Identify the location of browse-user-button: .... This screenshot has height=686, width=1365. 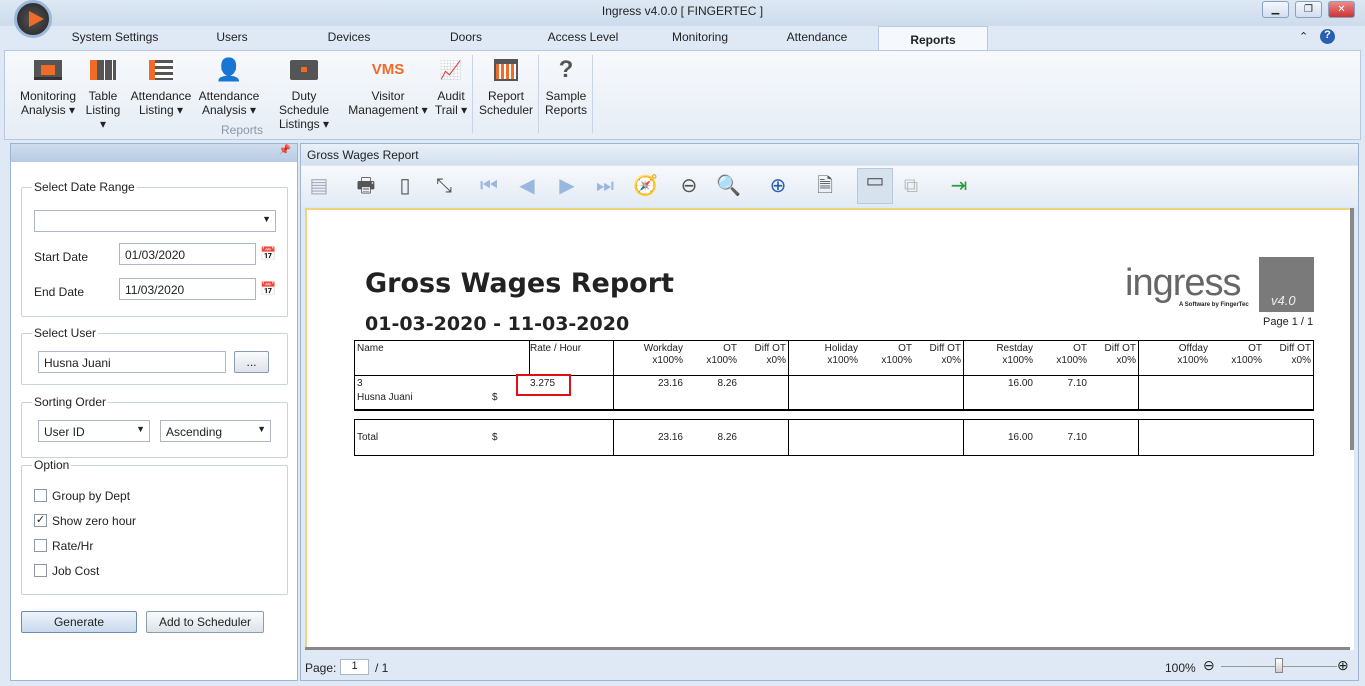
(251, 362).